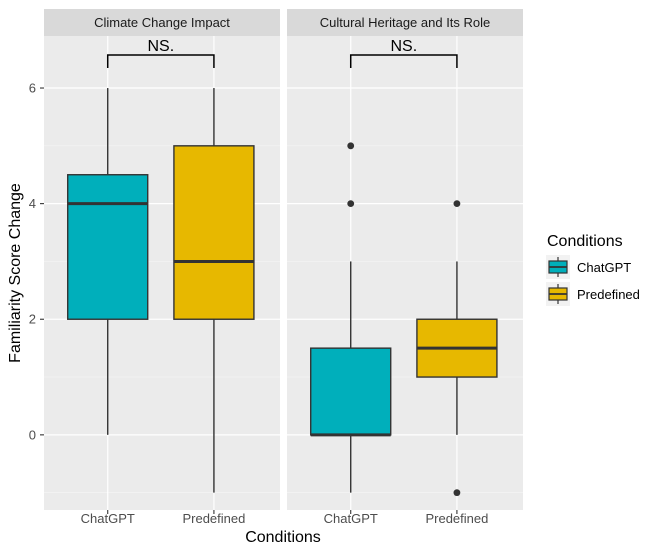 Image resolution: width=664 pixels, height=554 pixels. What do you see at coordinates (36, 261) in the screenshot?
I see `y-axis: 0 2 4 6` at bounding box center [36, 261].